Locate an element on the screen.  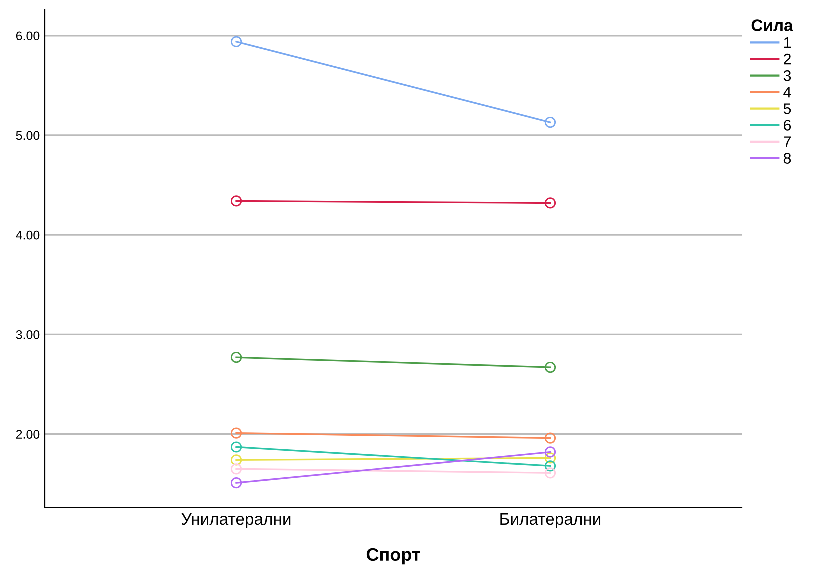
x-axis-title: Спорт is located at coordinates (393, 556).